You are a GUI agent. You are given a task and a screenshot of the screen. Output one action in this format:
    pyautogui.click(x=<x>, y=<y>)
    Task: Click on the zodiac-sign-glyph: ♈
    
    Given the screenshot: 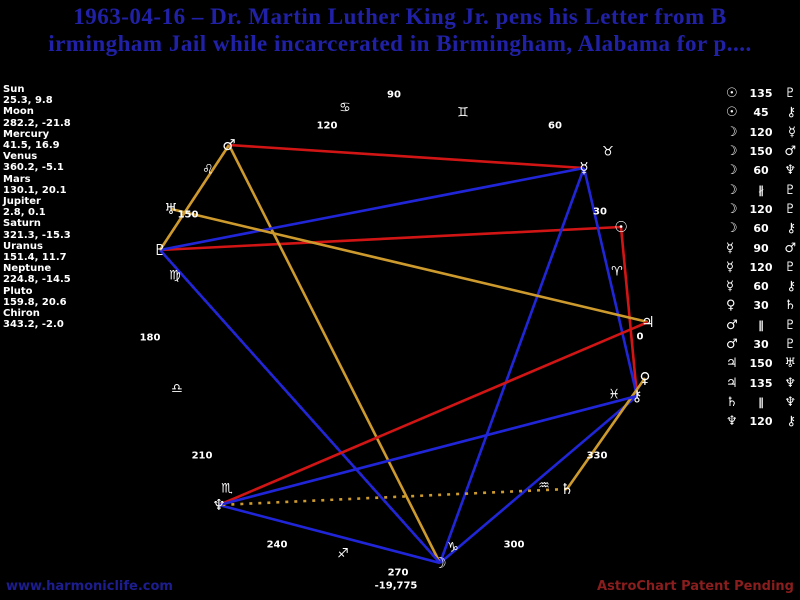 What is the action you would take?
    pyautogui.click(x=617, y=272)
    